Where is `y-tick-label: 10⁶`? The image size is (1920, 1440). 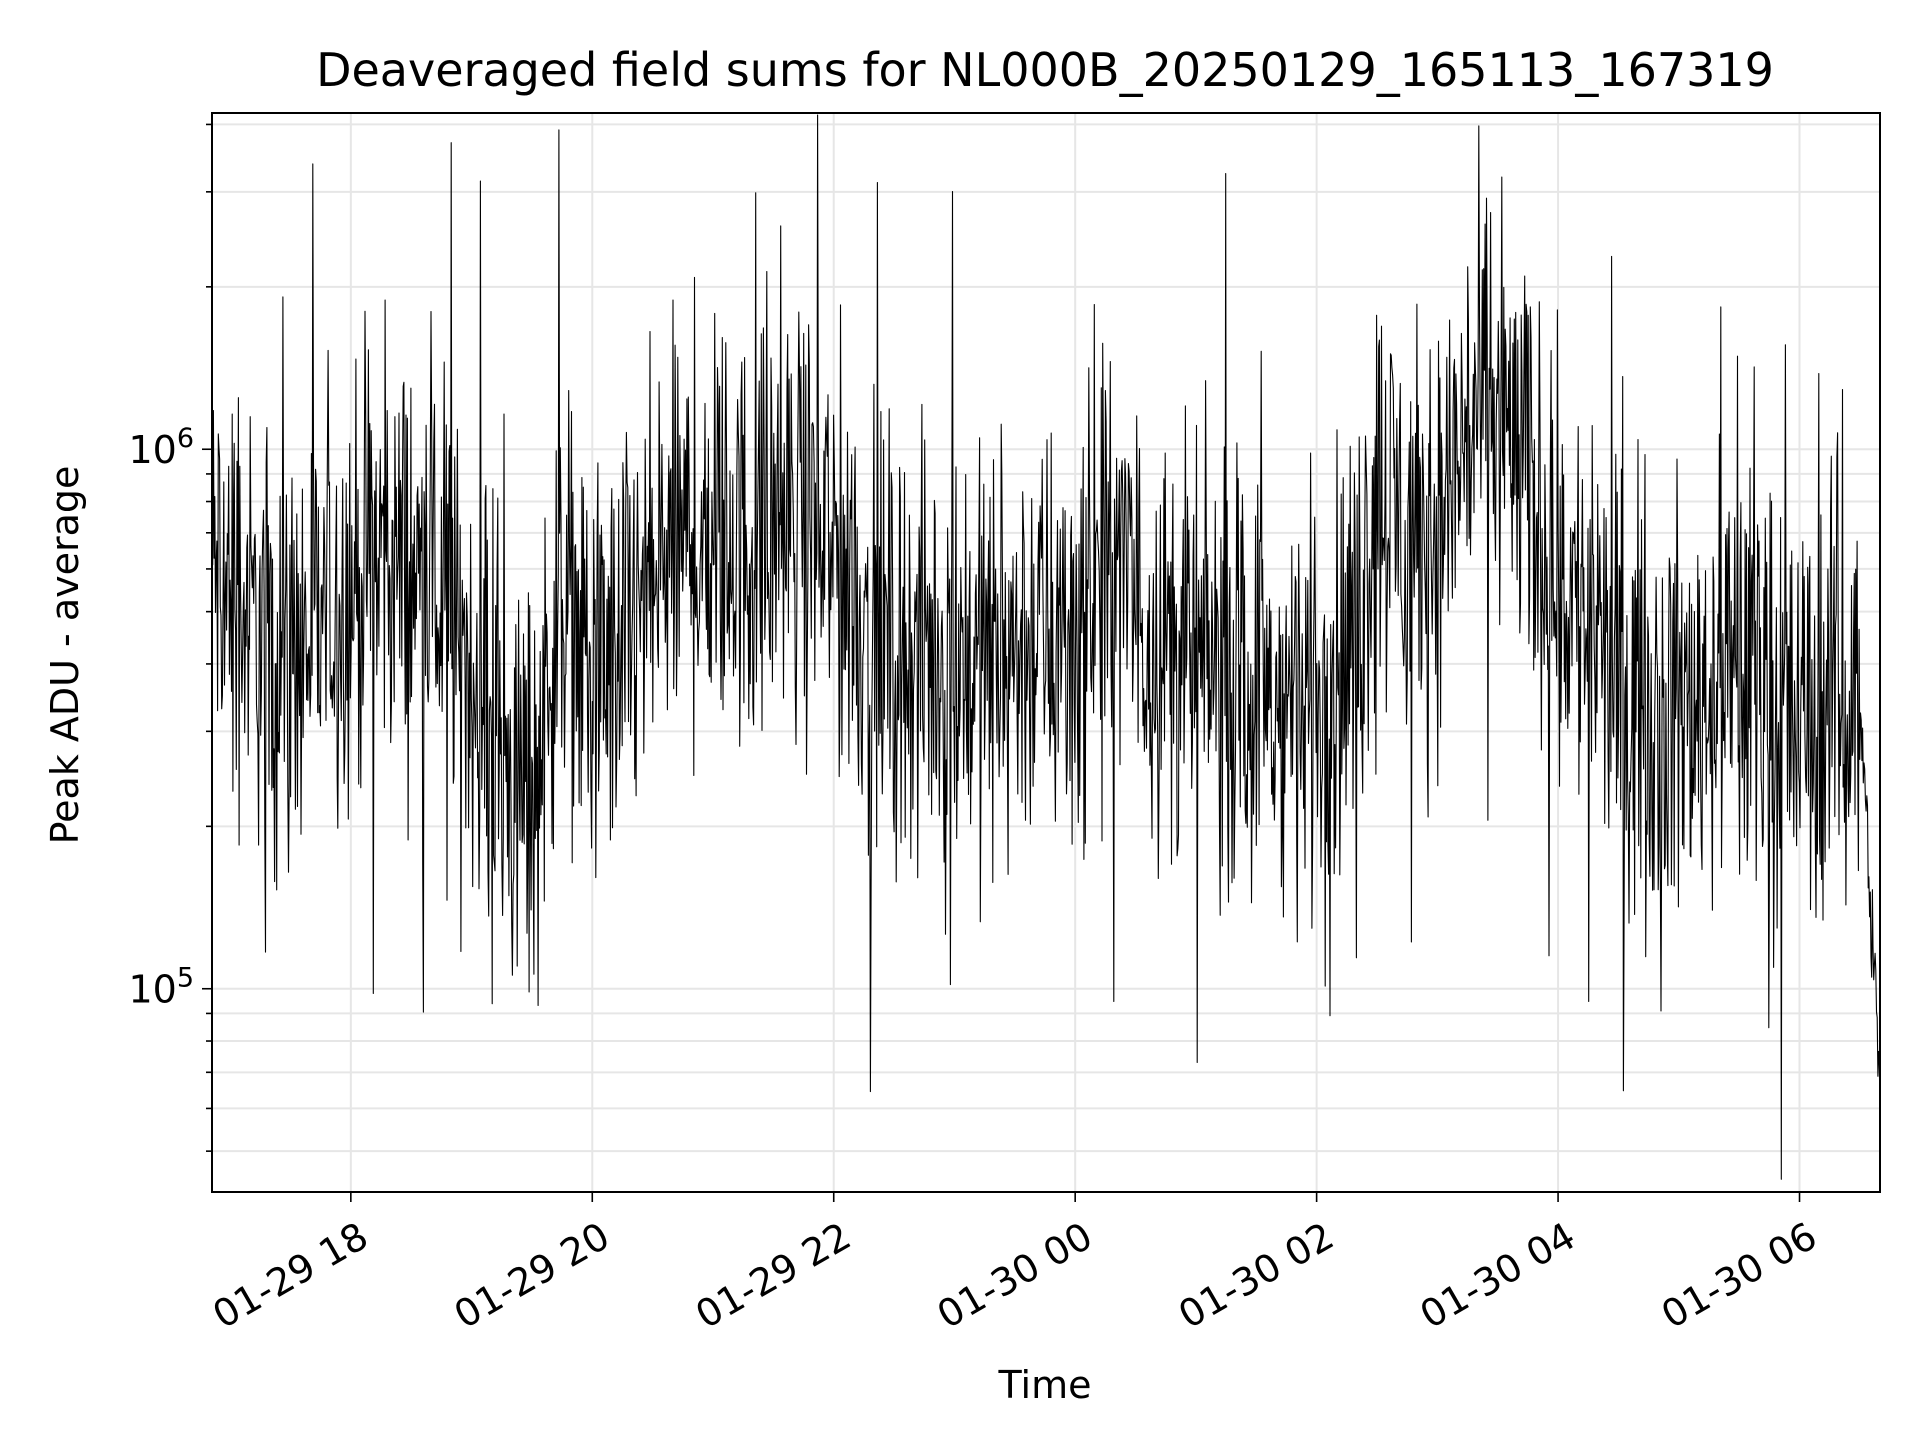 y-tick-label: 10⁶ is located at coordinates (161, 447).